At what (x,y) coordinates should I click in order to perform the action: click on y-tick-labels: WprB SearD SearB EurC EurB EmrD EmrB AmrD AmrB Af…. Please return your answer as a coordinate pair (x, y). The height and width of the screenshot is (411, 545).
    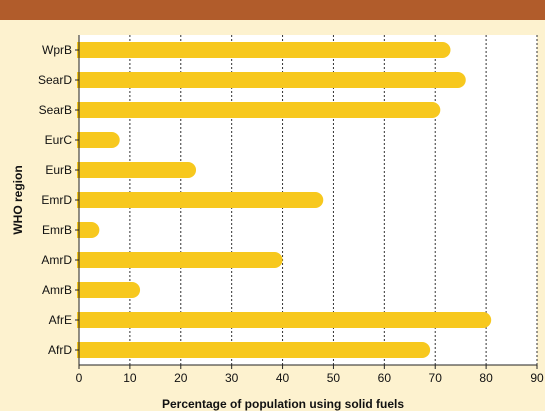
    Looking at the image, I should click on (55, 200).